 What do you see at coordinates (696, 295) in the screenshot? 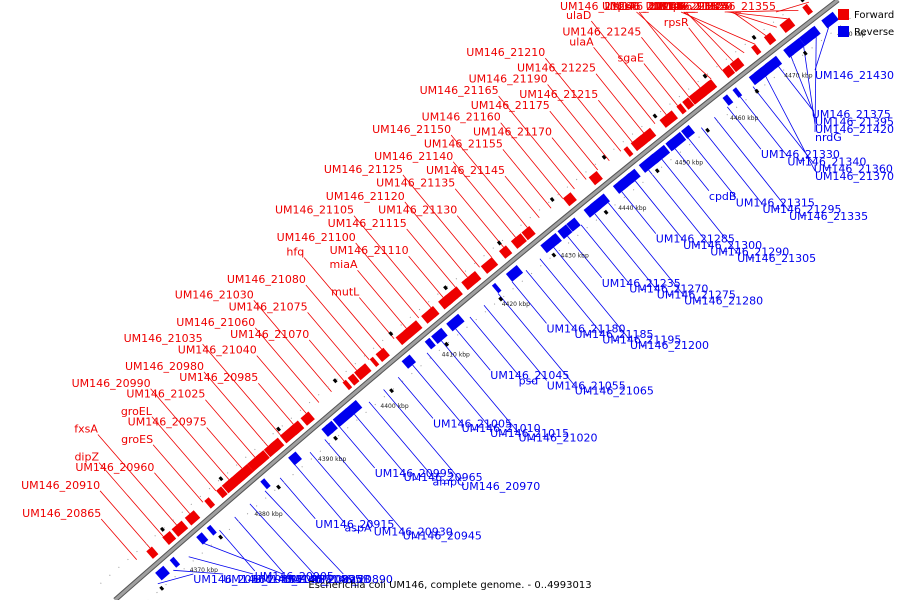
I see `reverse-gene-label: UM146_21275` at bounding box center [696, 295].